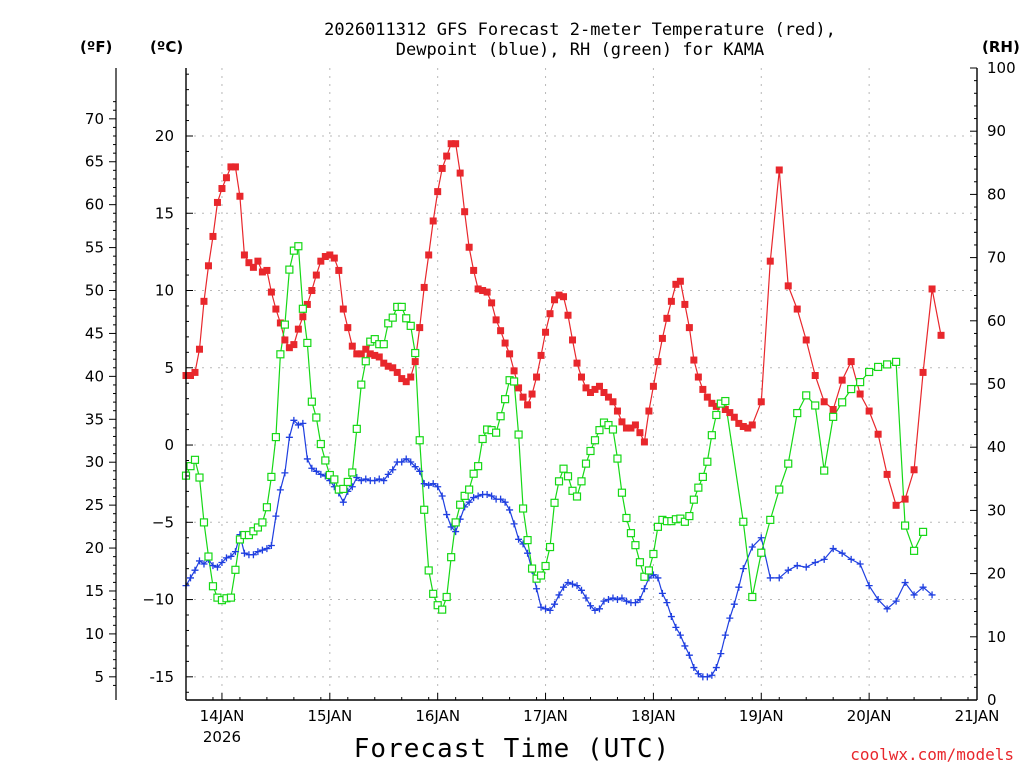  What do you see at coordinates (869, 716) in the screenshot?
I see `x-tick-label: 20JAN` at bounding box center [869, 716].